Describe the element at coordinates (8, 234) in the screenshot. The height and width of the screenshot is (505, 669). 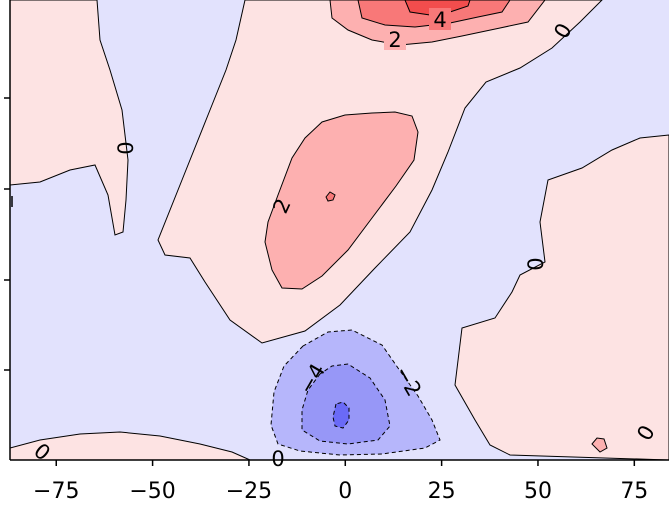
I see `y-axis-ticks` at that location.